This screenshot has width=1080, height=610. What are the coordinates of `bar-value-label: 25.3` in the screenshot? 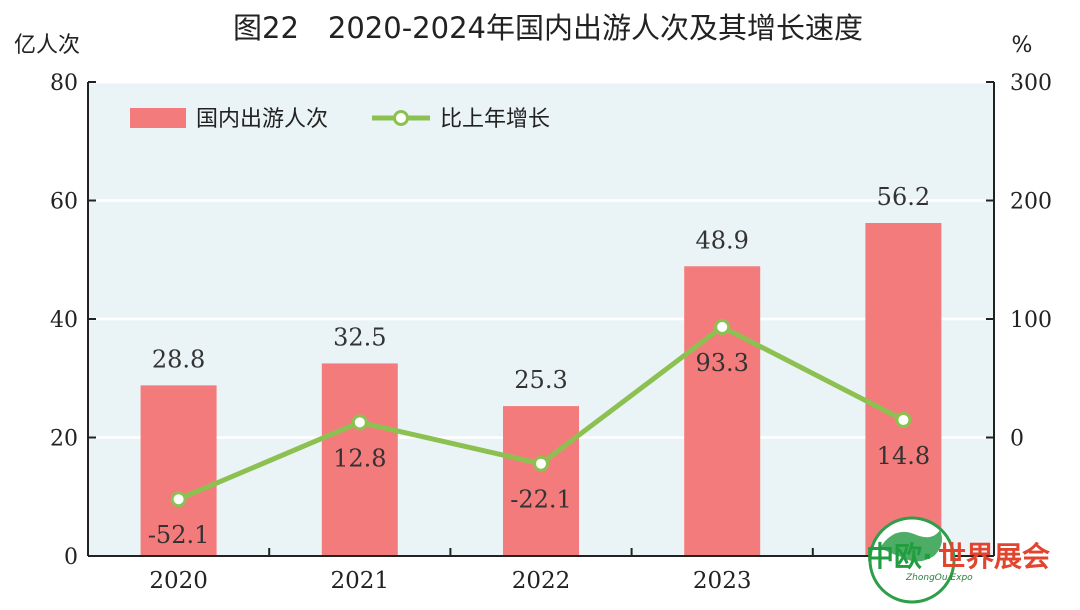 It's located at (540, 380).